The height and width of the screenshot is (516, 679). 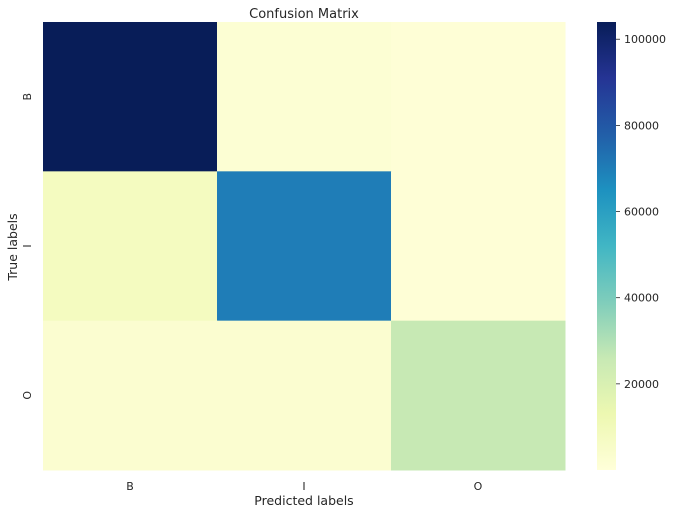 I want to click on y-tick-labels: B I O, so click(x=27, y=246).